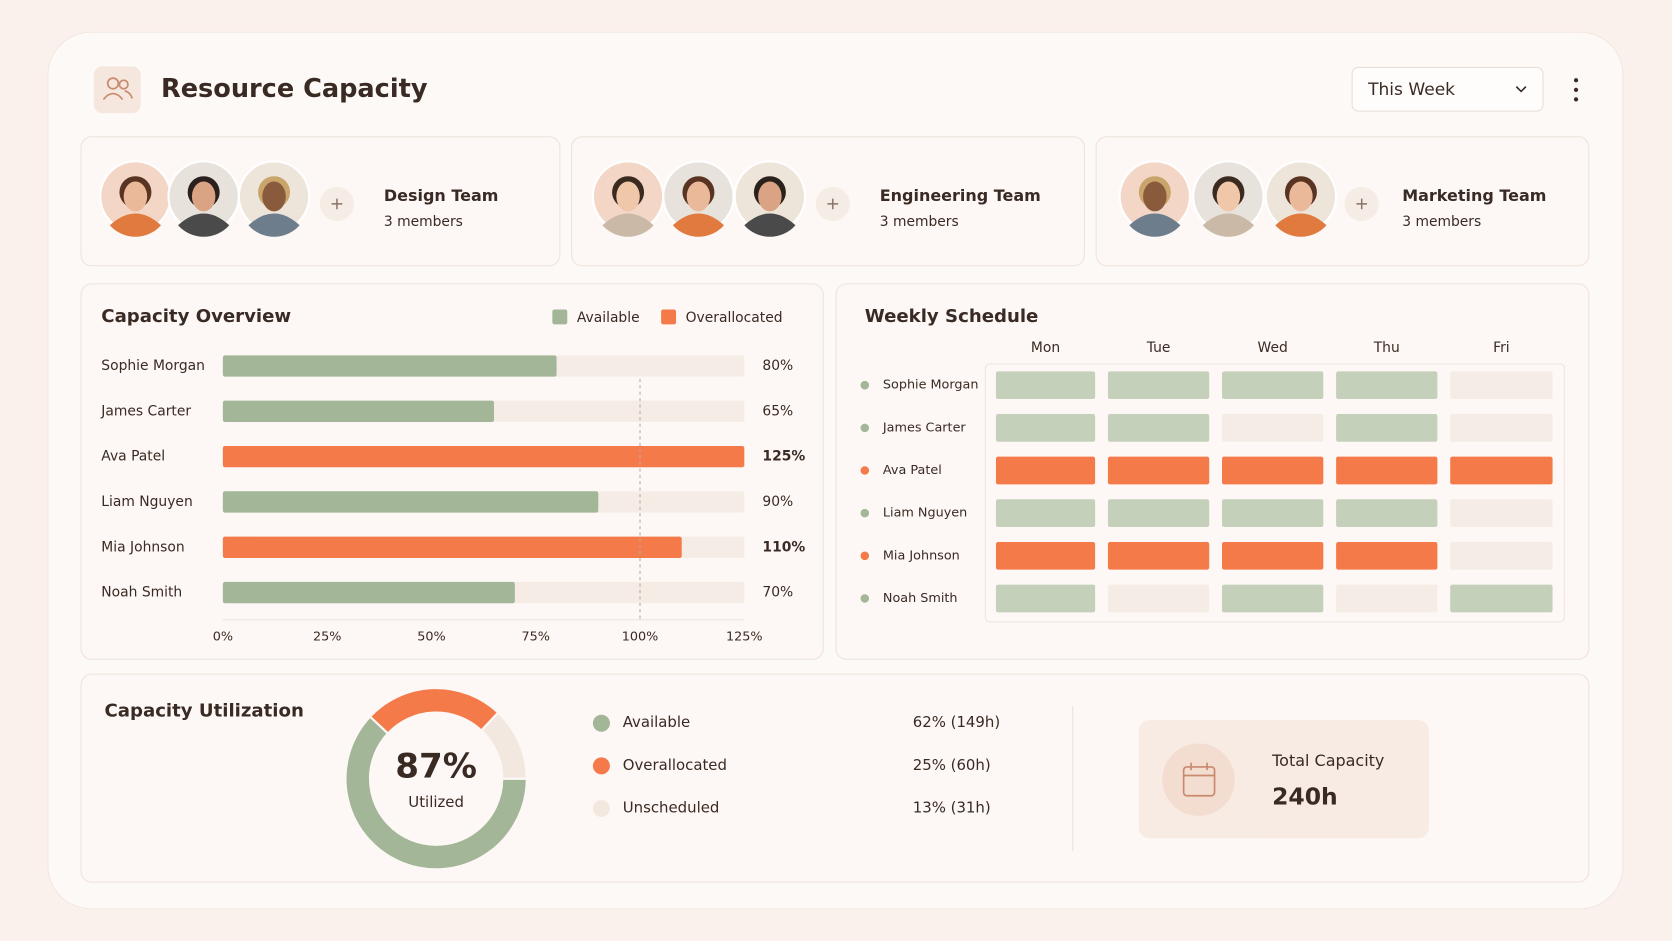 This screenshot has height=941, width=1672. What do you see at coordinates (1273, 348) in the screenshot?
I see `day-label: Wed` at bounding box center [1273, 348].